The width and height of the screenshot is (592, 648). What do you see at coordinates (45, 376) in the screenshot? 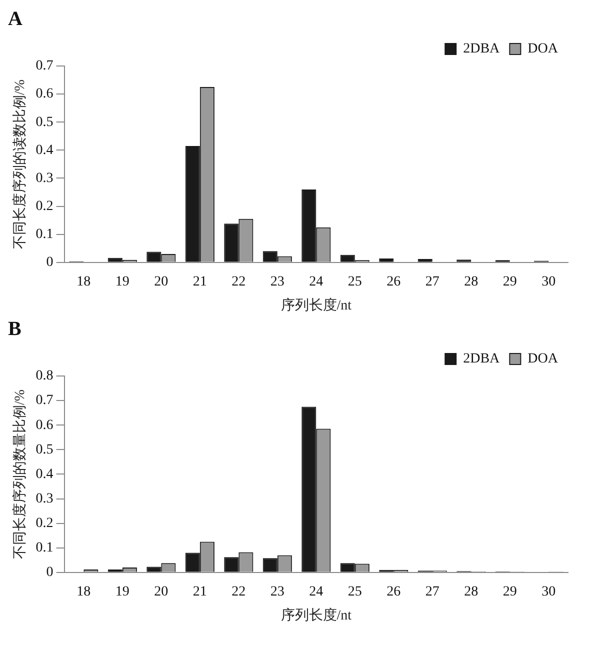
I see `y-tick-label: 0.8` at bounding box center [45, 376].